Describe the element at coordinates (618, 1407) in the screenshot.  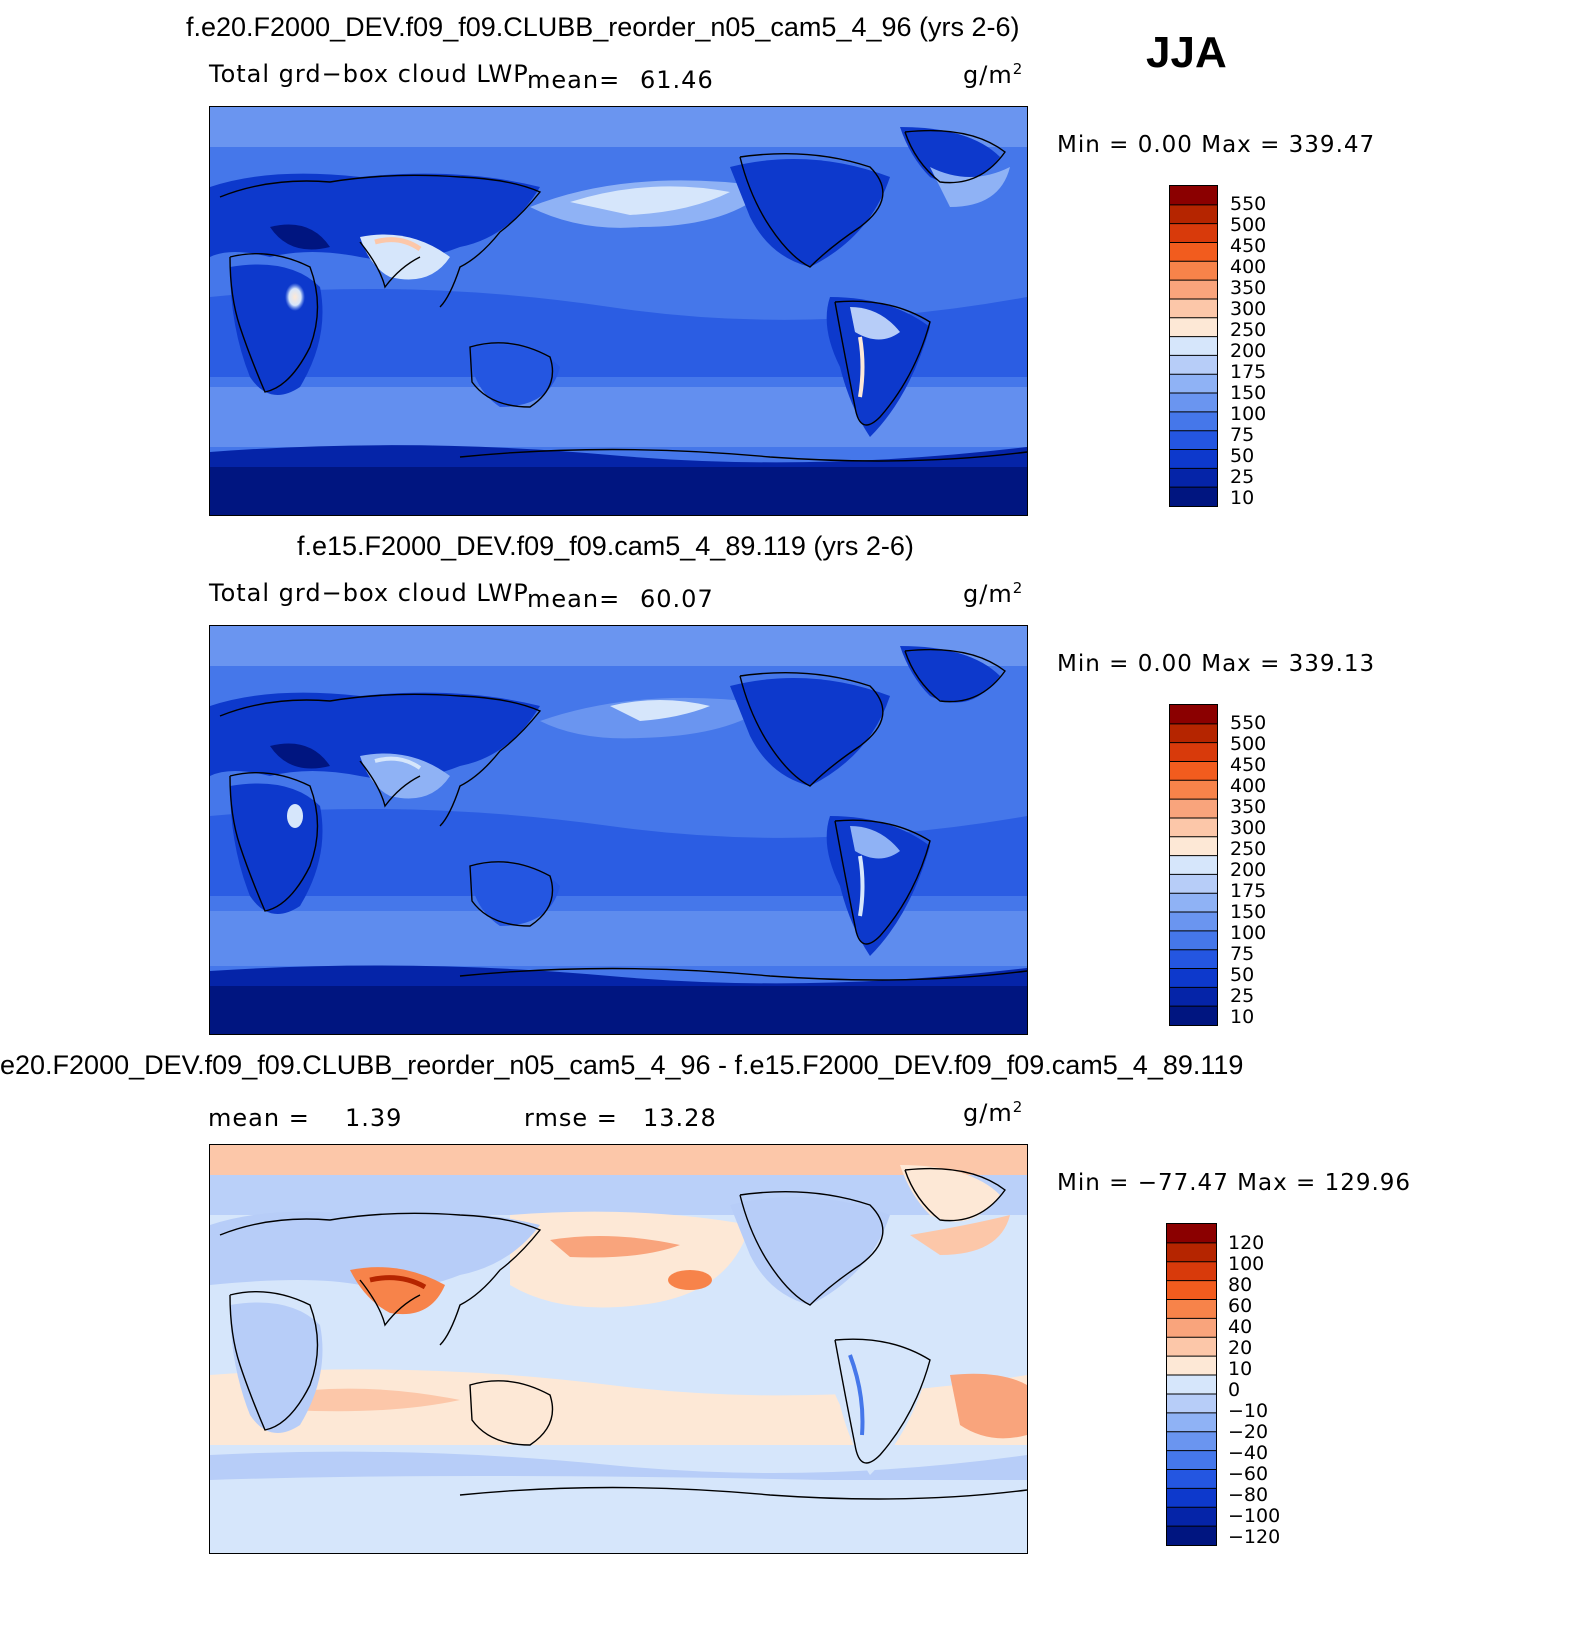
I see `panel3-subtropic-field` at that location.